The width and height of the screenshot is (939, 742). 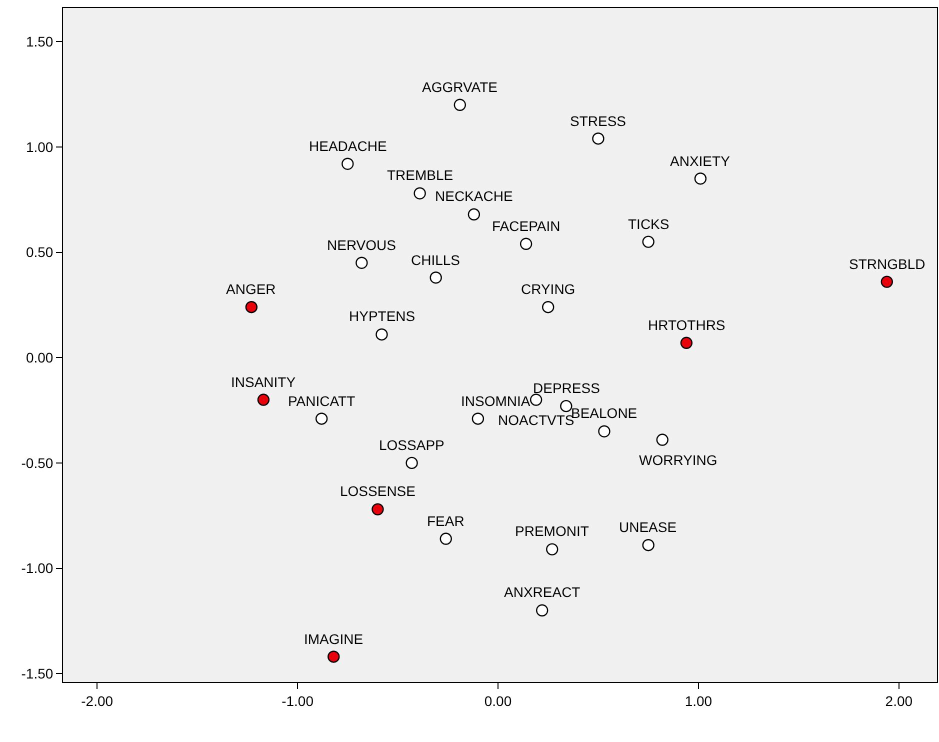 I want to click on annotation: INSANITY, so click(x=263, y=382).